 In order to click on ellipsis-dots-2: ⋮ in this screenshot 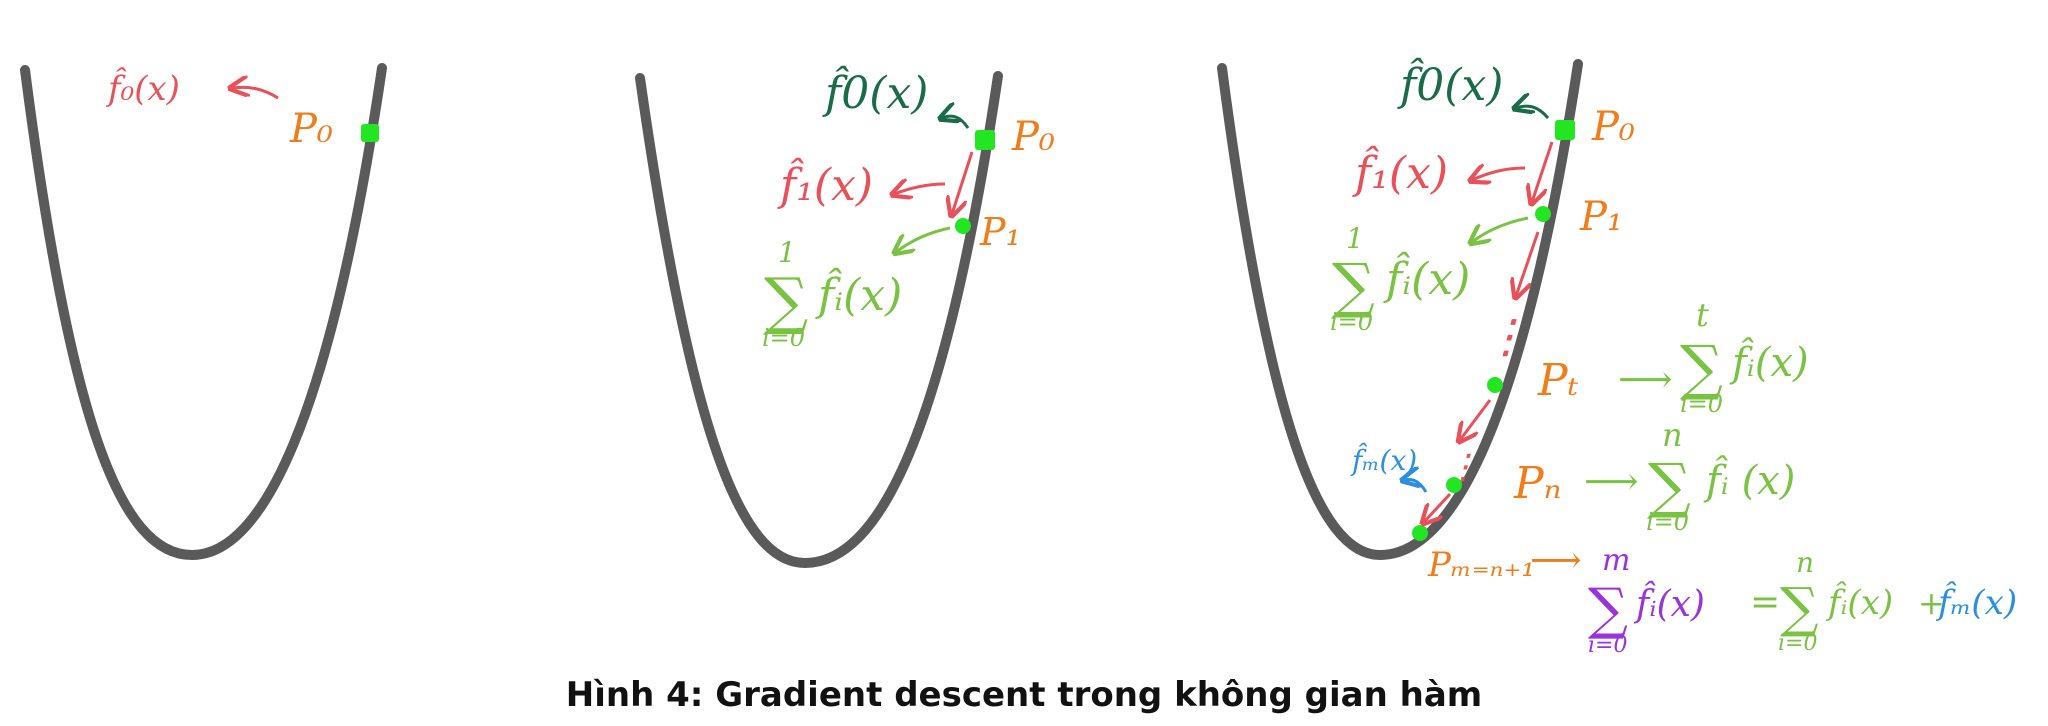, I will do `click(1463, 467)`.